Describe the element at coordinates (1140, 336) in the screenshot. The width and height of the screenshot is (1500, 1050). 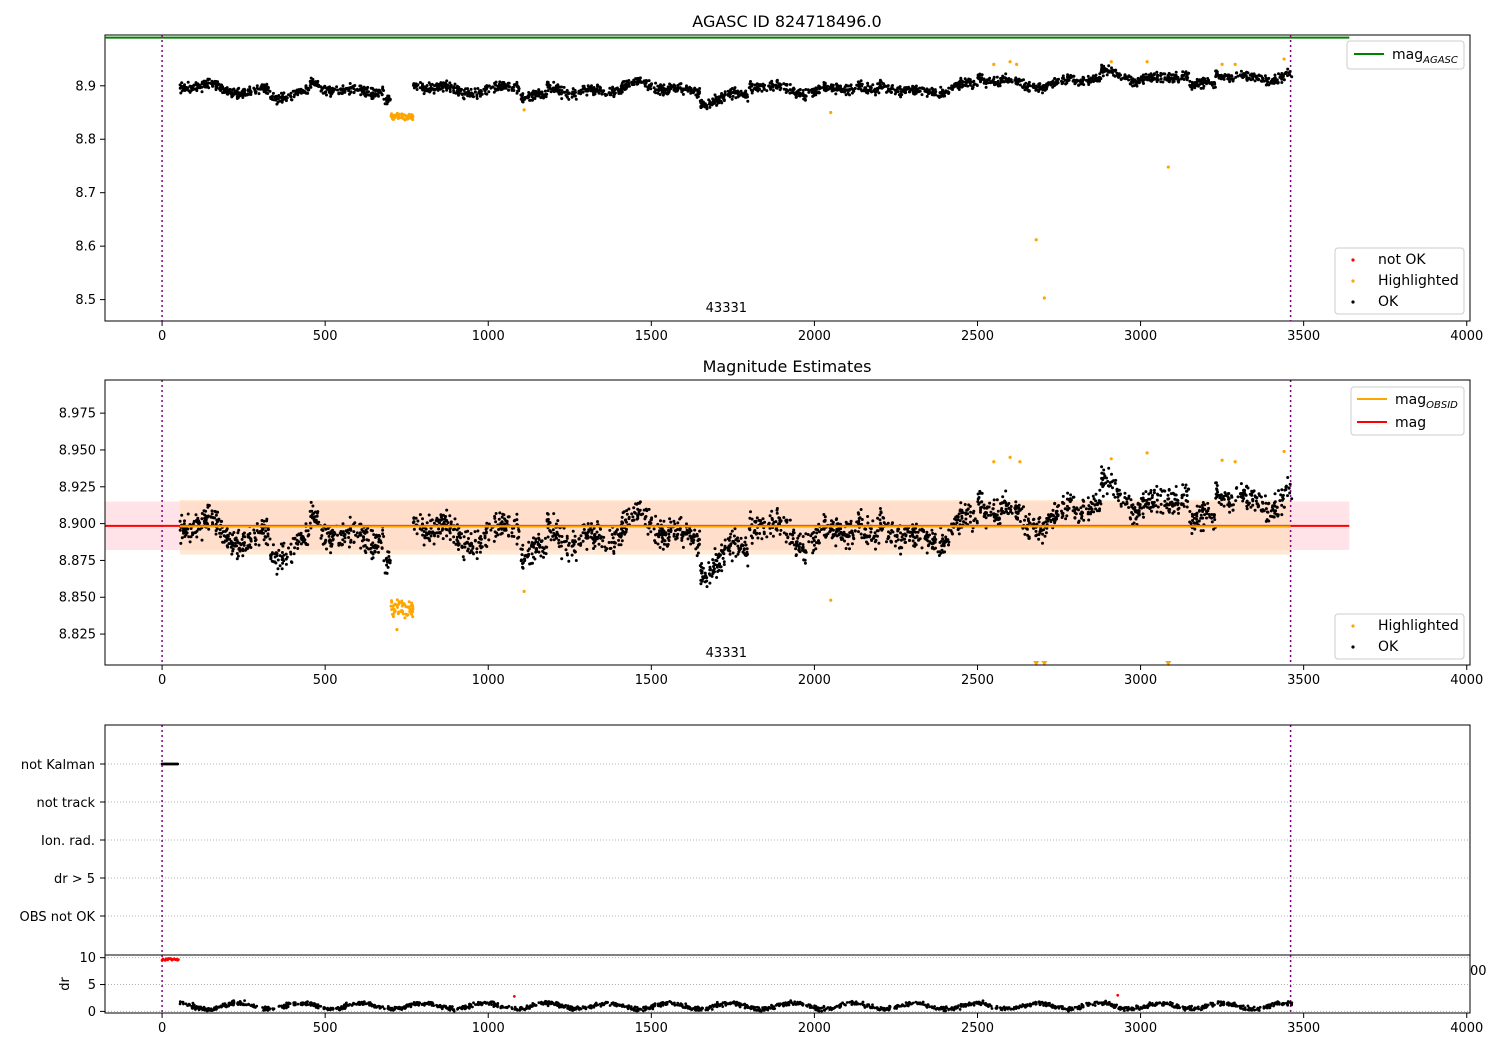
I see `x-tick-label: 3000` at that location.